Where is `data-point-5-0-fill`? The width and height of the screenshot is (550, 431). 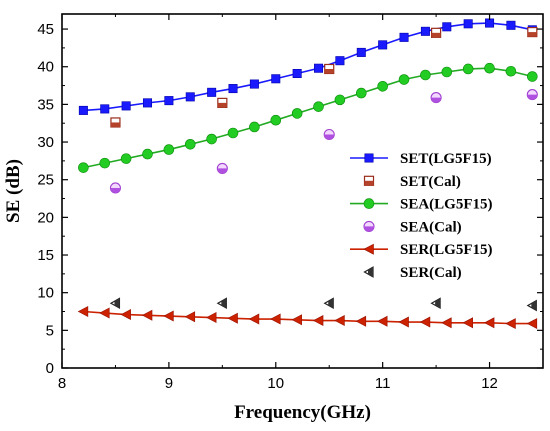
data-point-5-0-fill is located at coordinates (117, 303).